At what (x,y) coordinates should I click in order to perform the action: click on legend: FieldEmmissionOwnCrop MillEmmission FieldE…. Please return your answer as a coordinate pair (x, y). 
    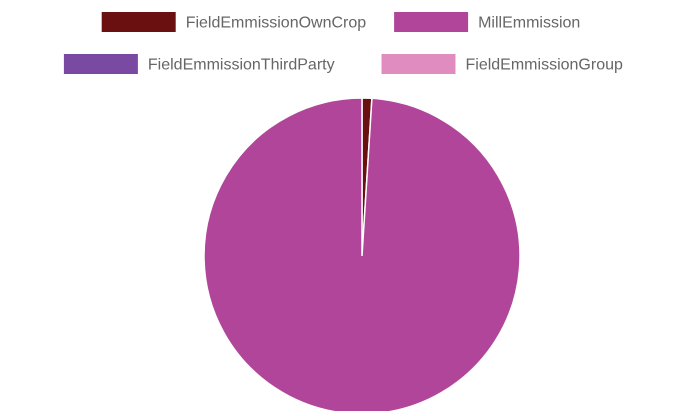
    Looking at the image, I should click on (343, 43).